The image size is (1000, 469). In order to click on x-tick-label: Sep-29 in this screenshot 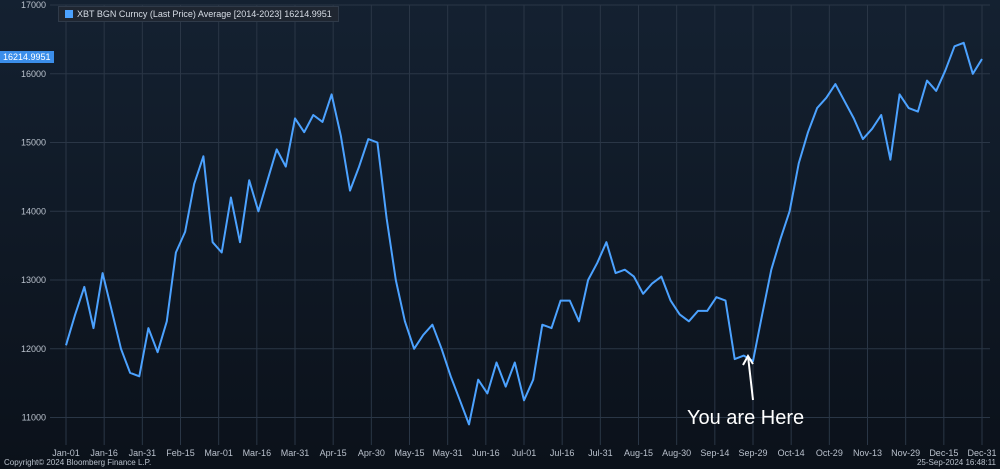, I will do `click(752, 453)`.